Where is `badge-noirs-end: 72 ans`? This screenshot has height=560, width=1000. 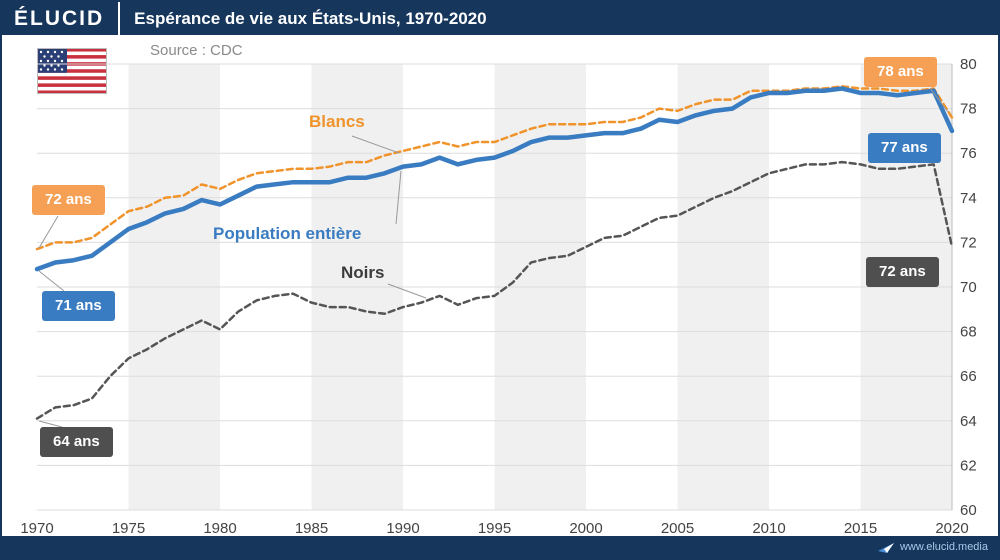 badge-noirs-end: 72 ans is located at coordinates (902, 272).